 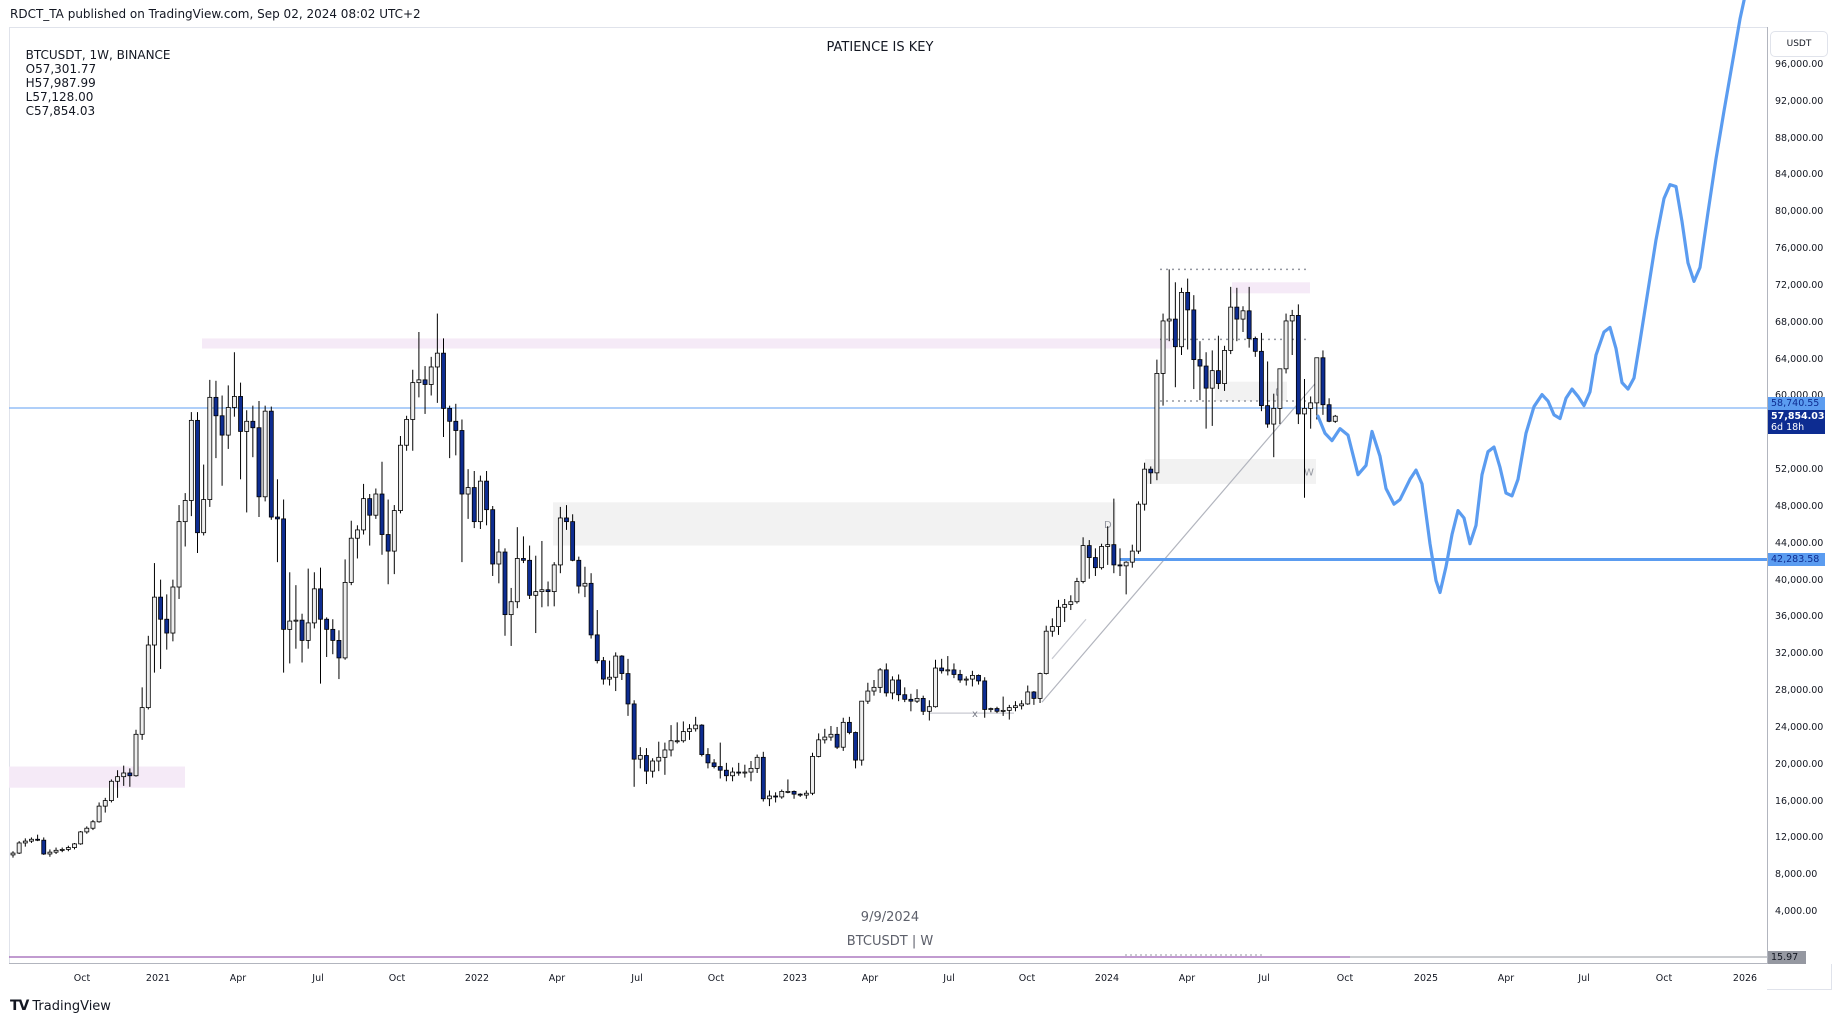 What do you see at coordinates (1251, 391) in the screenshot?
I see `demand-zone` at bounding box center [1251, 391].